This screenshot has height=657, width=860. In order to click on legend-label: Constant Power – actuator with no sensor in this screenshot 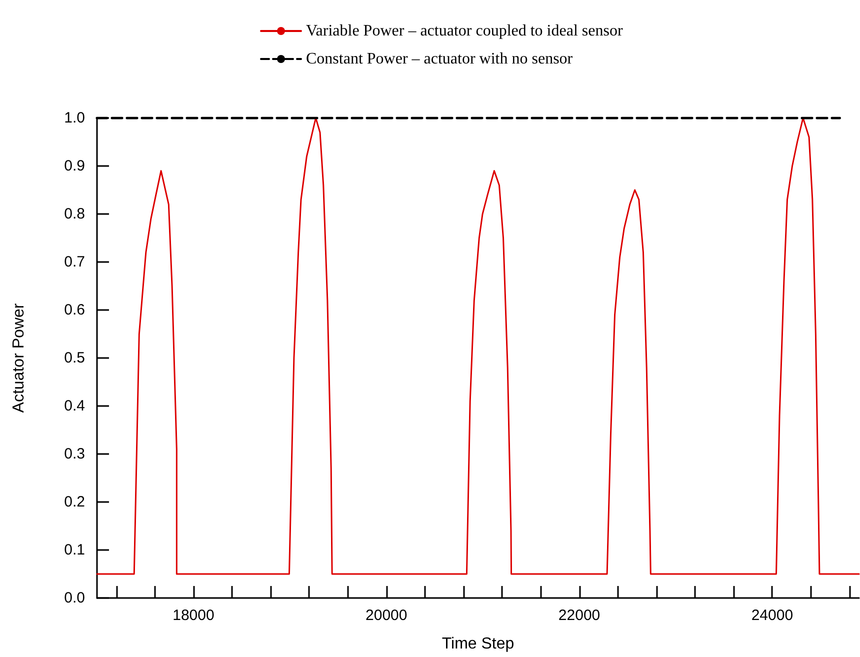, I will do `click(440, 59)`.